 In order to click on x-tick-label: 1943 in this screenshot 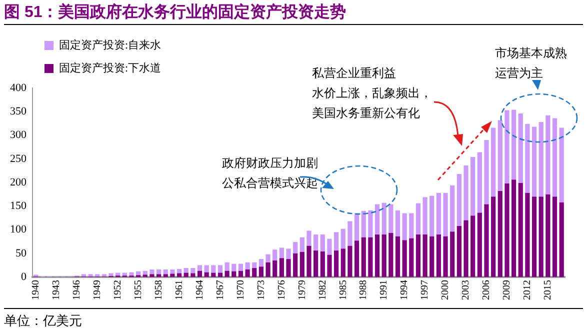, I will do `click(56, 290)`.